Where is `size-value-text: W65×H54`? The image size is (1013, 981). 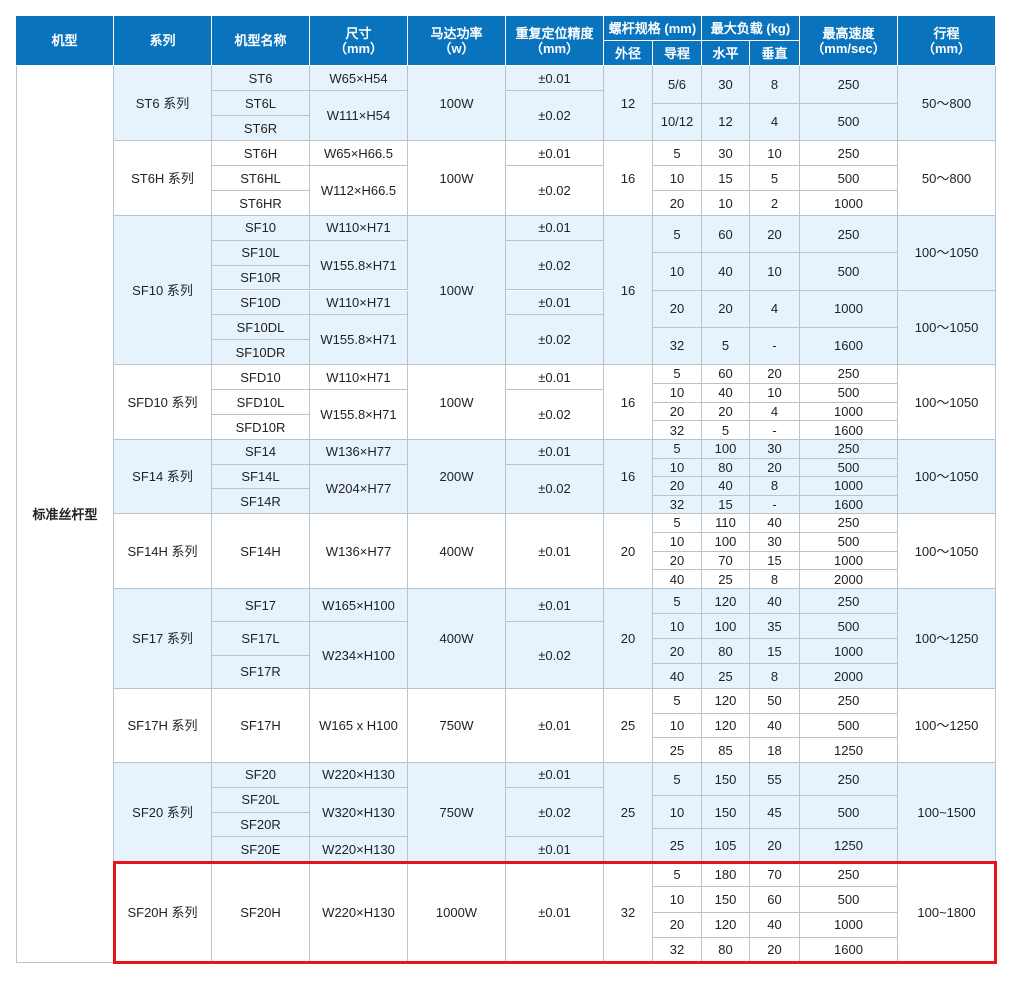 size-value-text: W65×H54 is located at coordinates (358, 78).